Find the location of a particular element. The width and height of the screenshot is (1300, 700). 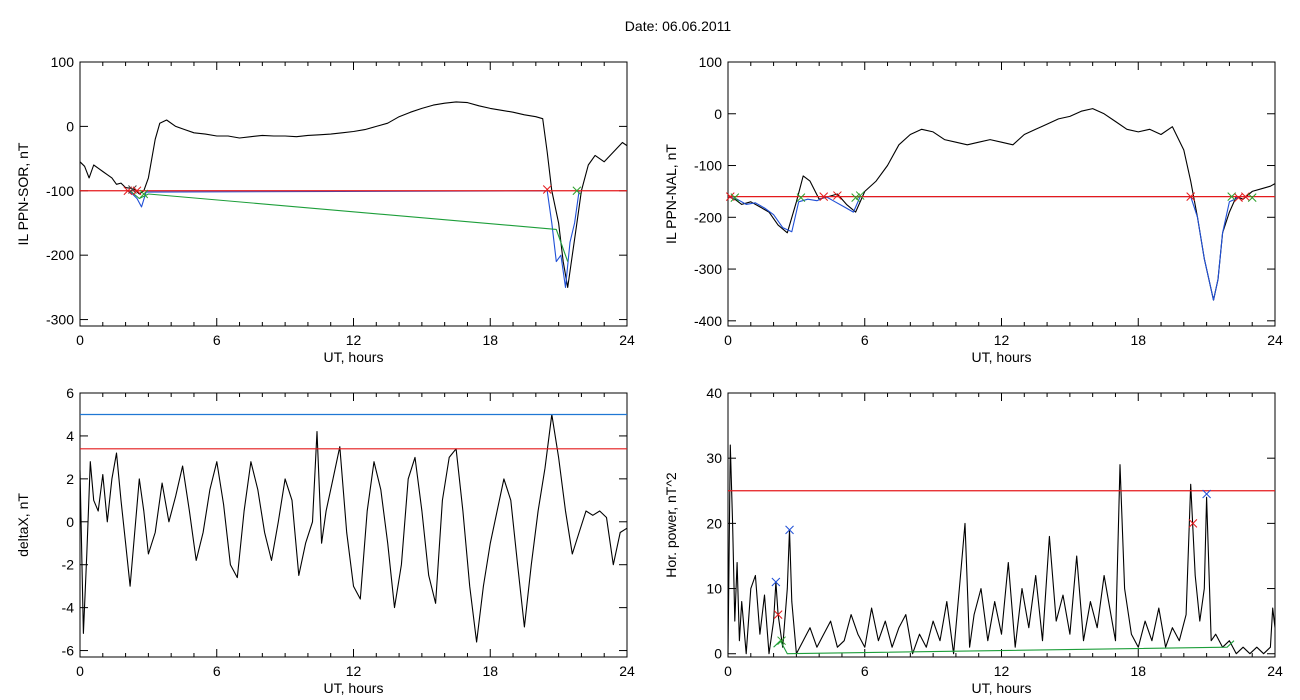

x-tick-label: 6 is located at coordinates (217, 340).